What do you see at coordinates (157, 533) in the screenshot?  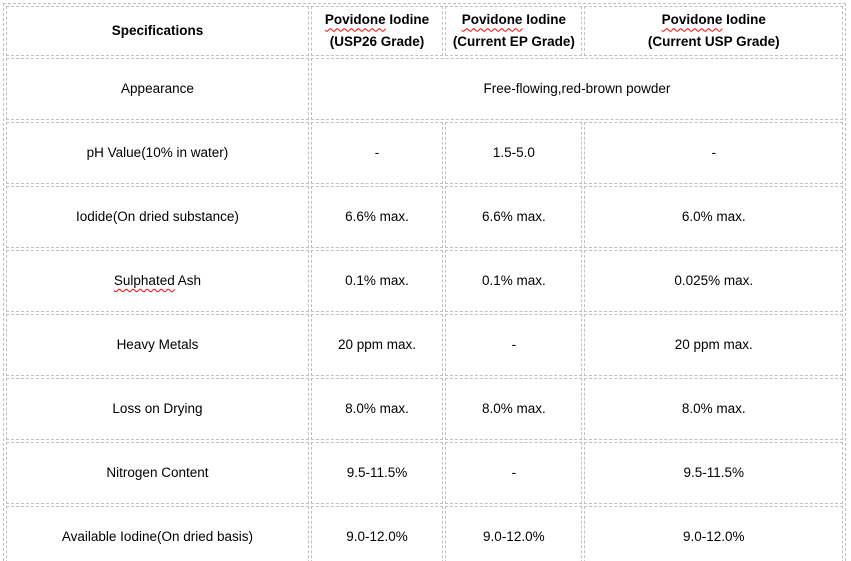 I see `spec-label: Available Iodine(On dried basis)` at bounding box center [157, 533].